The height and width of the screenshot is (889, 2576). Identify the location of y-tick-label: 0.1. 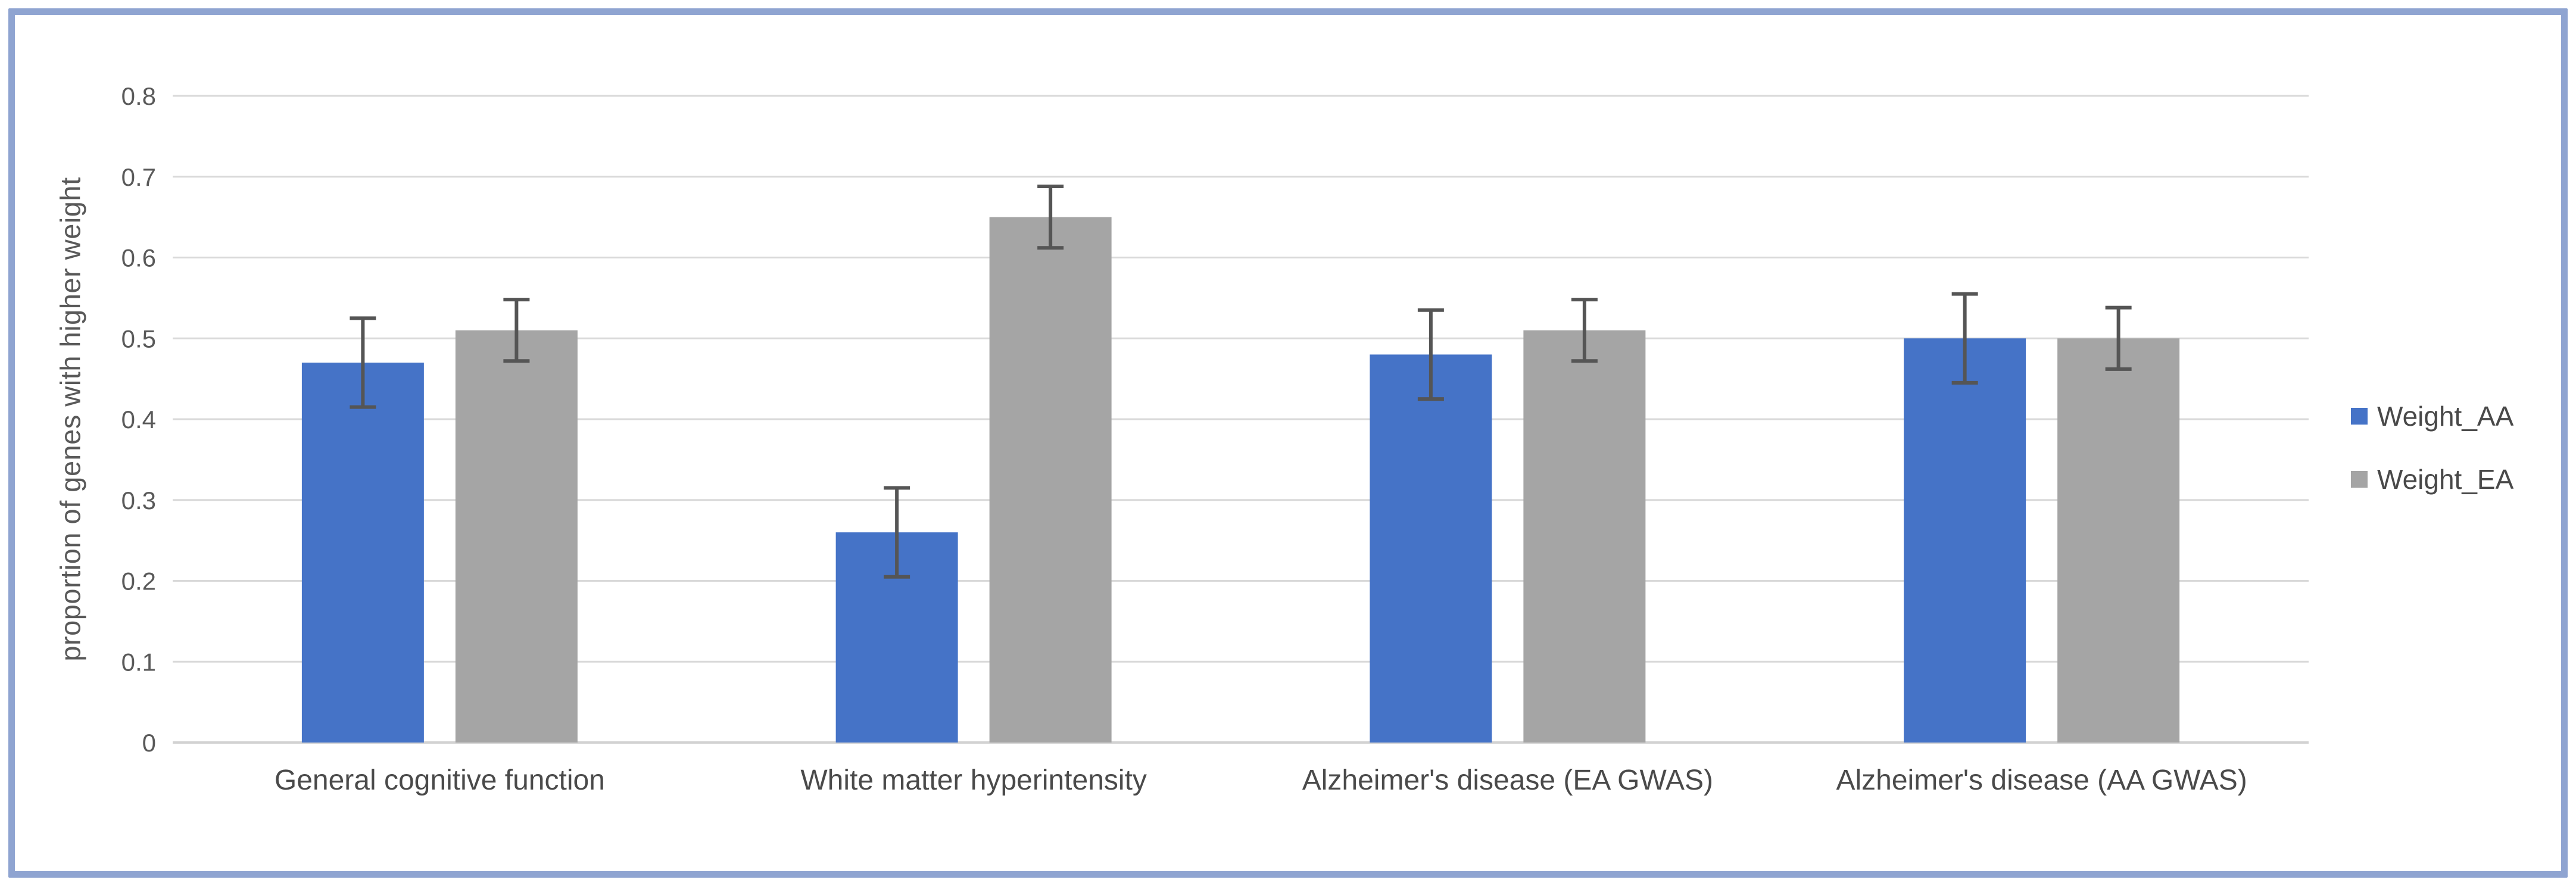
(138, 662).